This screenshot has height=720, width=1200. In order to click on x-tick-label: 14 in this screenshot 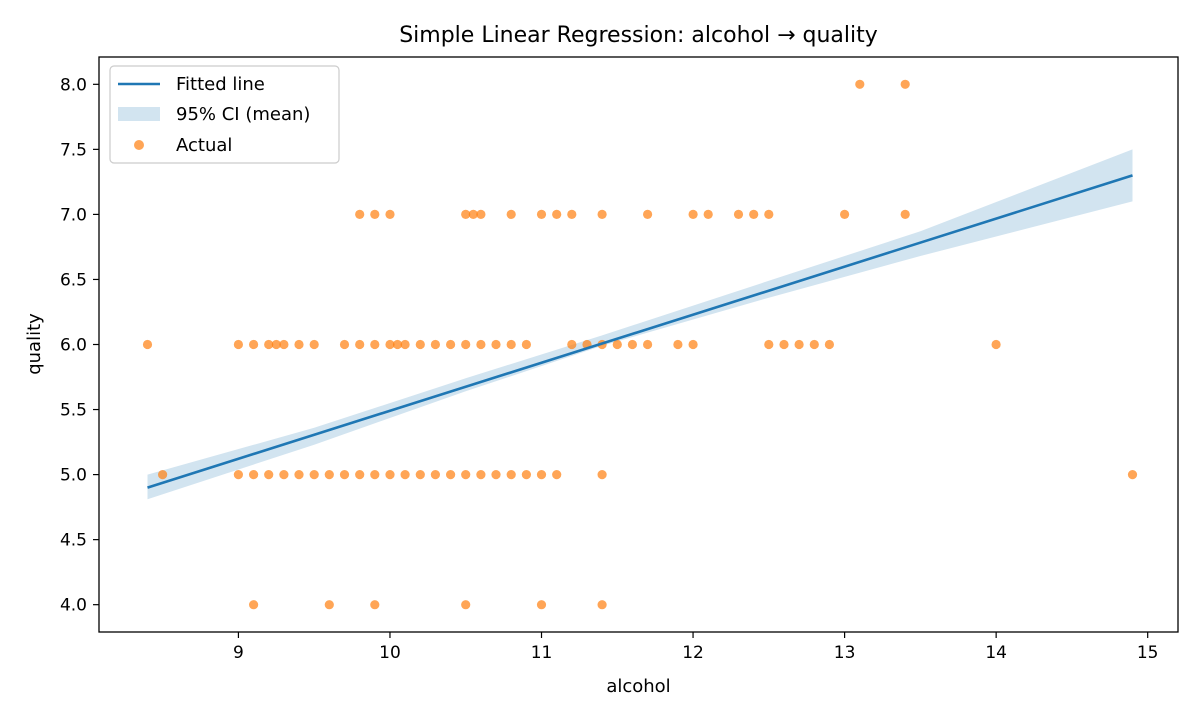, I will do `click(996, 653)`.